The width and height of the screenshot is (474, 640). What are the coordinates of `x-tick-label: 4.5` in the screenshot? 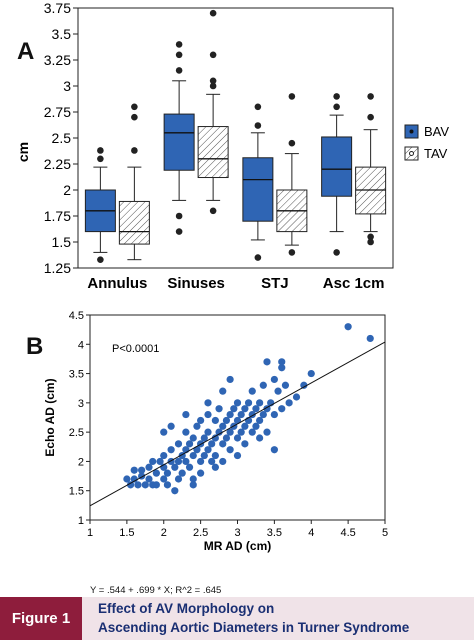 It's located at (347, 533).